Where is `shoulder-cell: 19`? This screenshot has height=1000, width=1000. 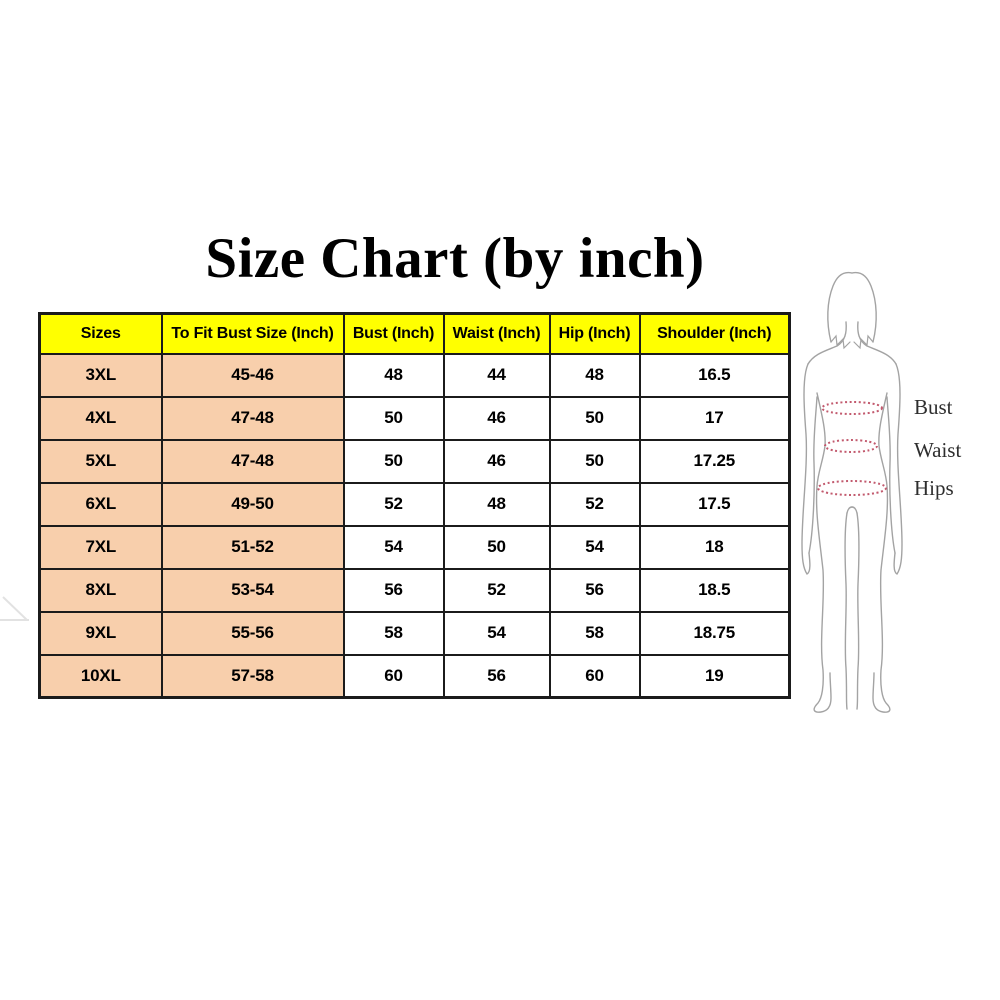 shoulder-cell: 19 is located at coordinates (714, 676).